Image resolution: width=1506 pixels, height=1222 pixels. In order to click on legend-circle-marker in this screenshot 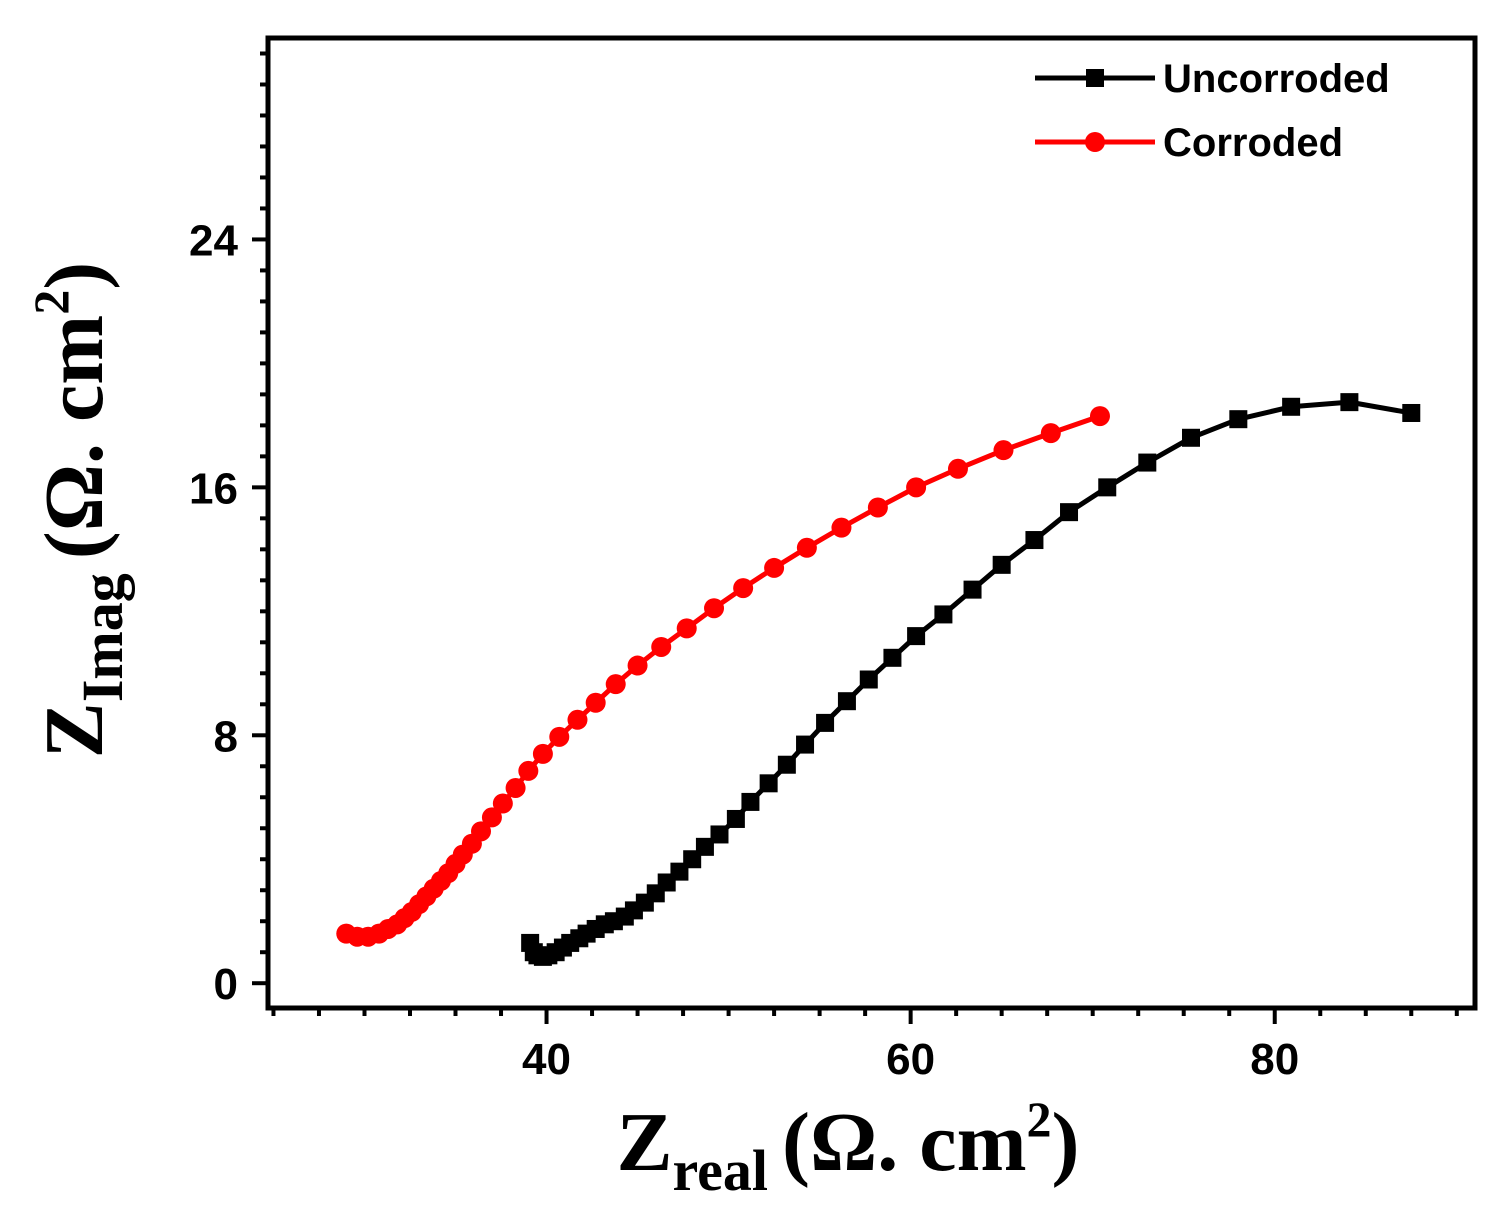, I will do `click(1095, 142)`.